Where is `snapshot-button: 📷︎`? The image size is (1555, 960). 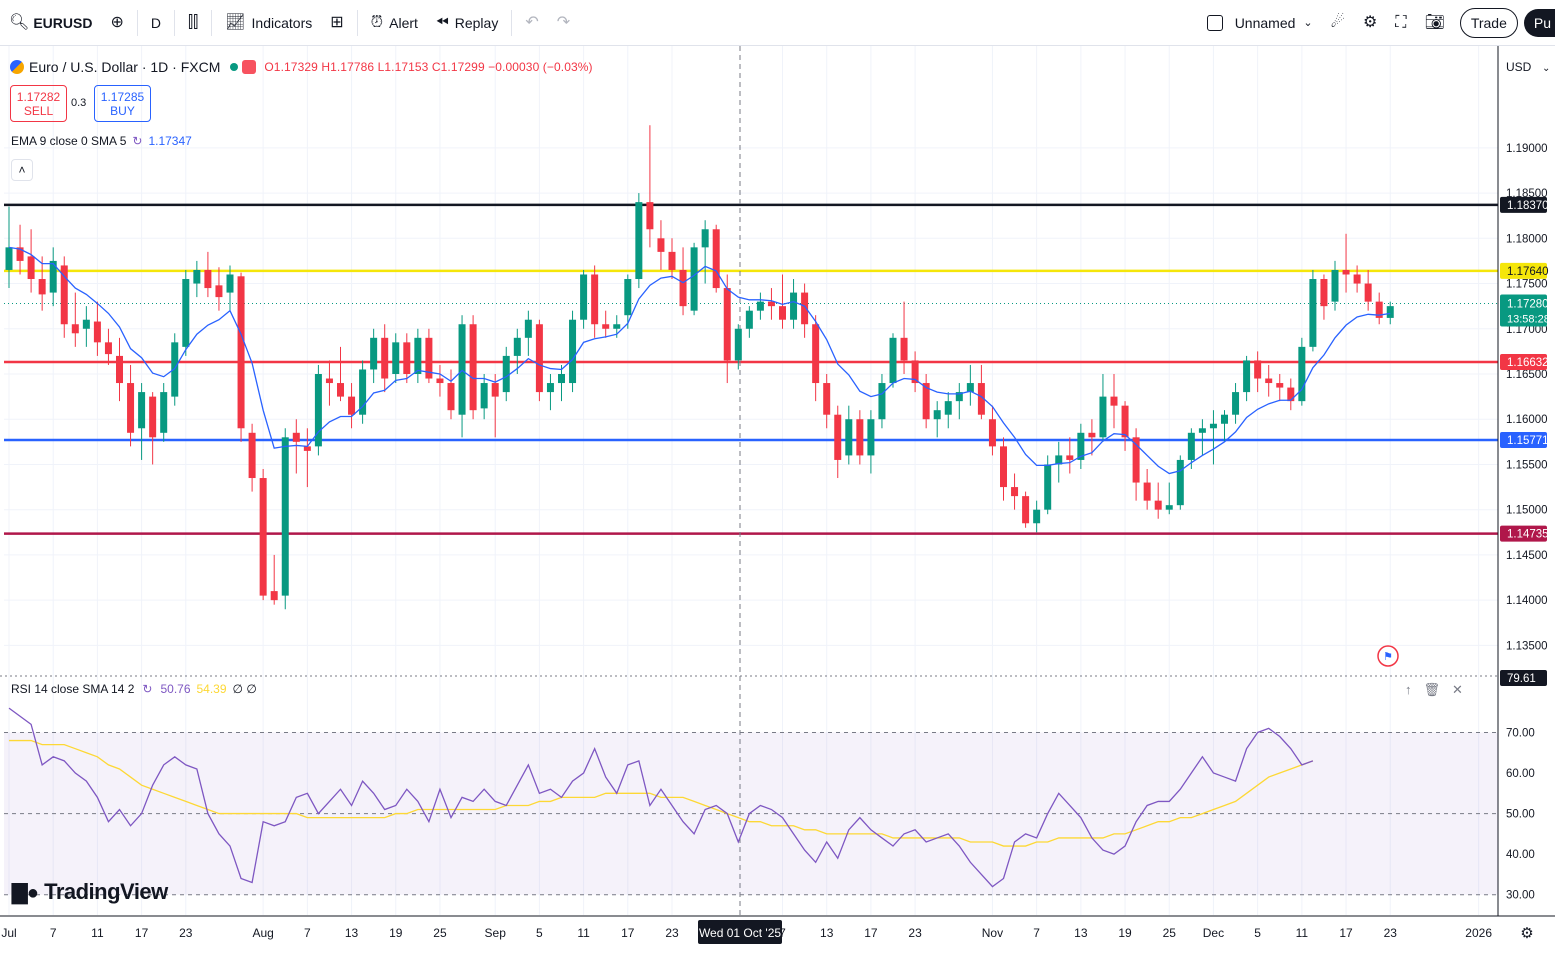
snapshot-button: 📷︎ is located at coordinates (1435, 23).